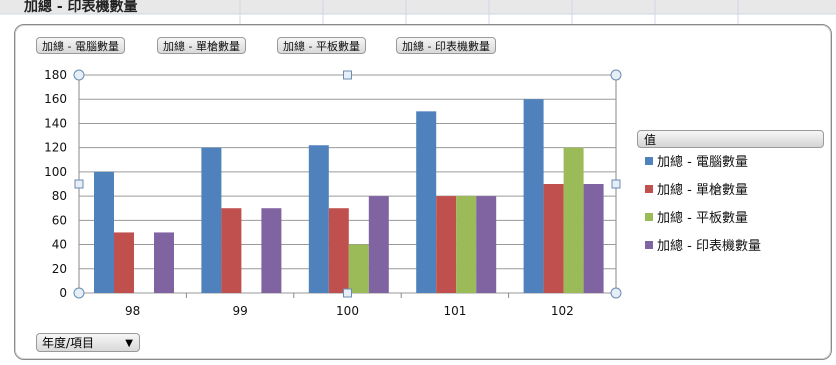  I want to click on legend-label: 加總 - 印表機數量, so click(709, 246).